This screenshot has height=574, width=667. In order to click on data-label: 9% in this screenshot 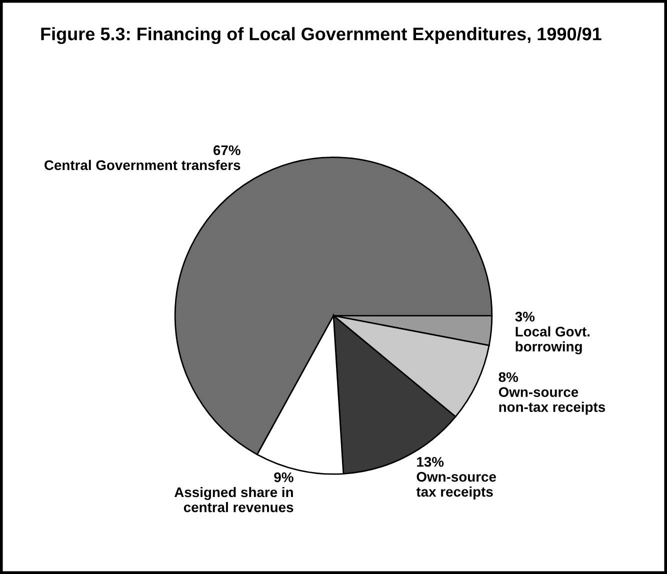, I will do `click(284, 477)`.